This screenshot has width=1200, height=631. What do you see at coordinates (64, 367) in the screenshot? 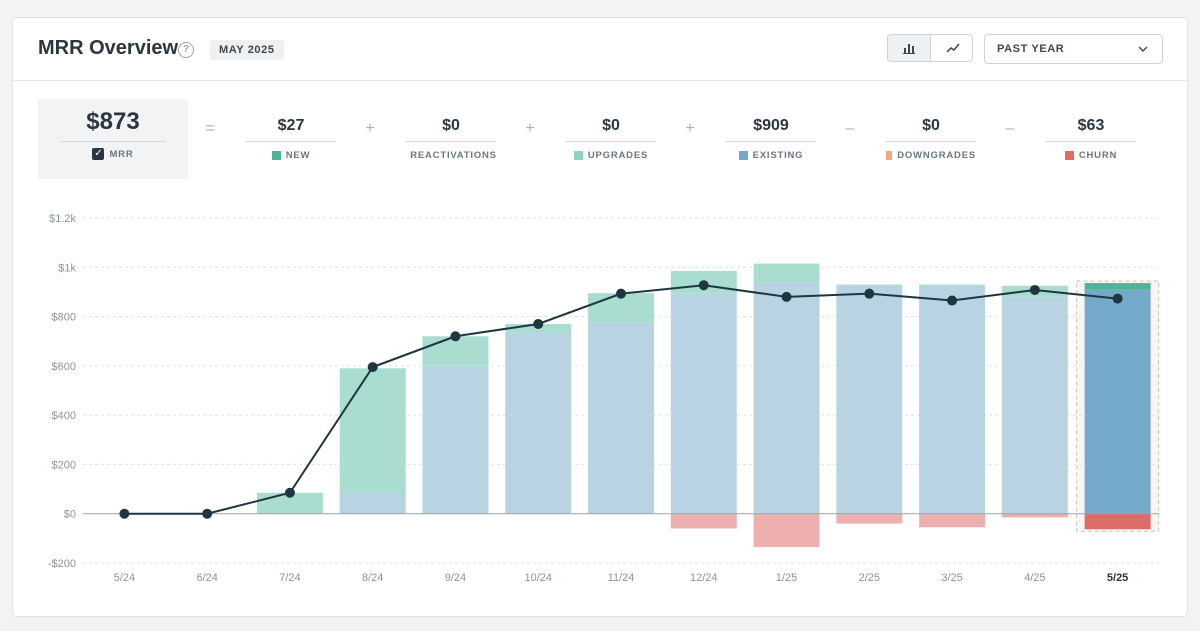
I see `y-tick-label: $600` at bounding box center [64, 367].